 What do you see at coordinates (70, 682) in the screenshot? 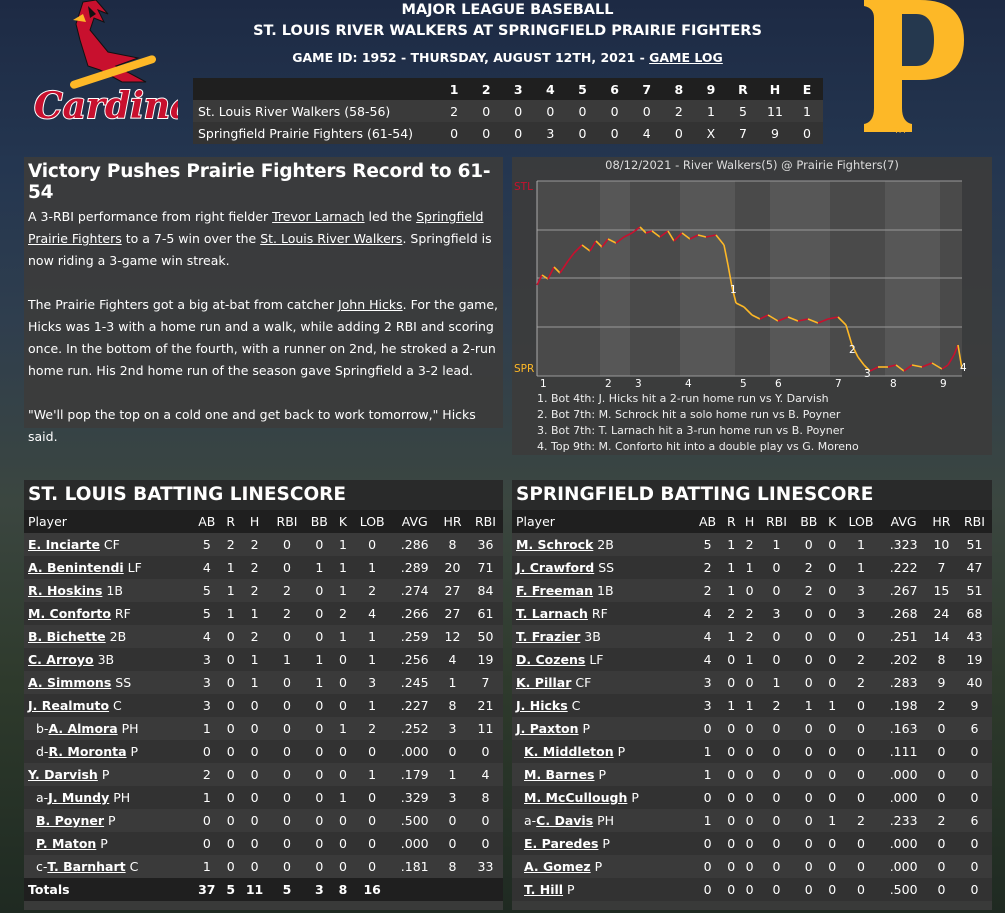
I see `player-link: A. Simmons` at bounding box center [70, 682].